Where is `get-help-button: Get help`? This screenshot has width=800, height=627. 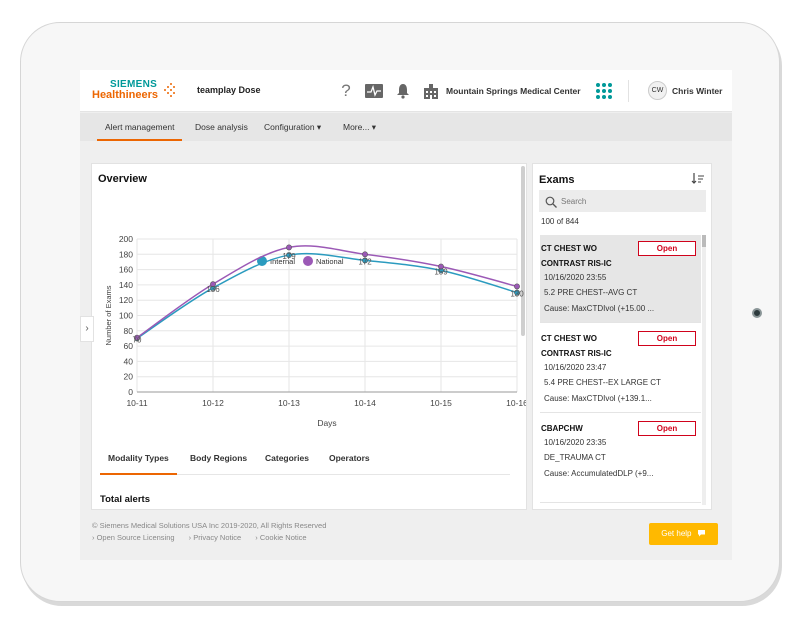 get-help-button: Get help is located at coordinates (683, 534).